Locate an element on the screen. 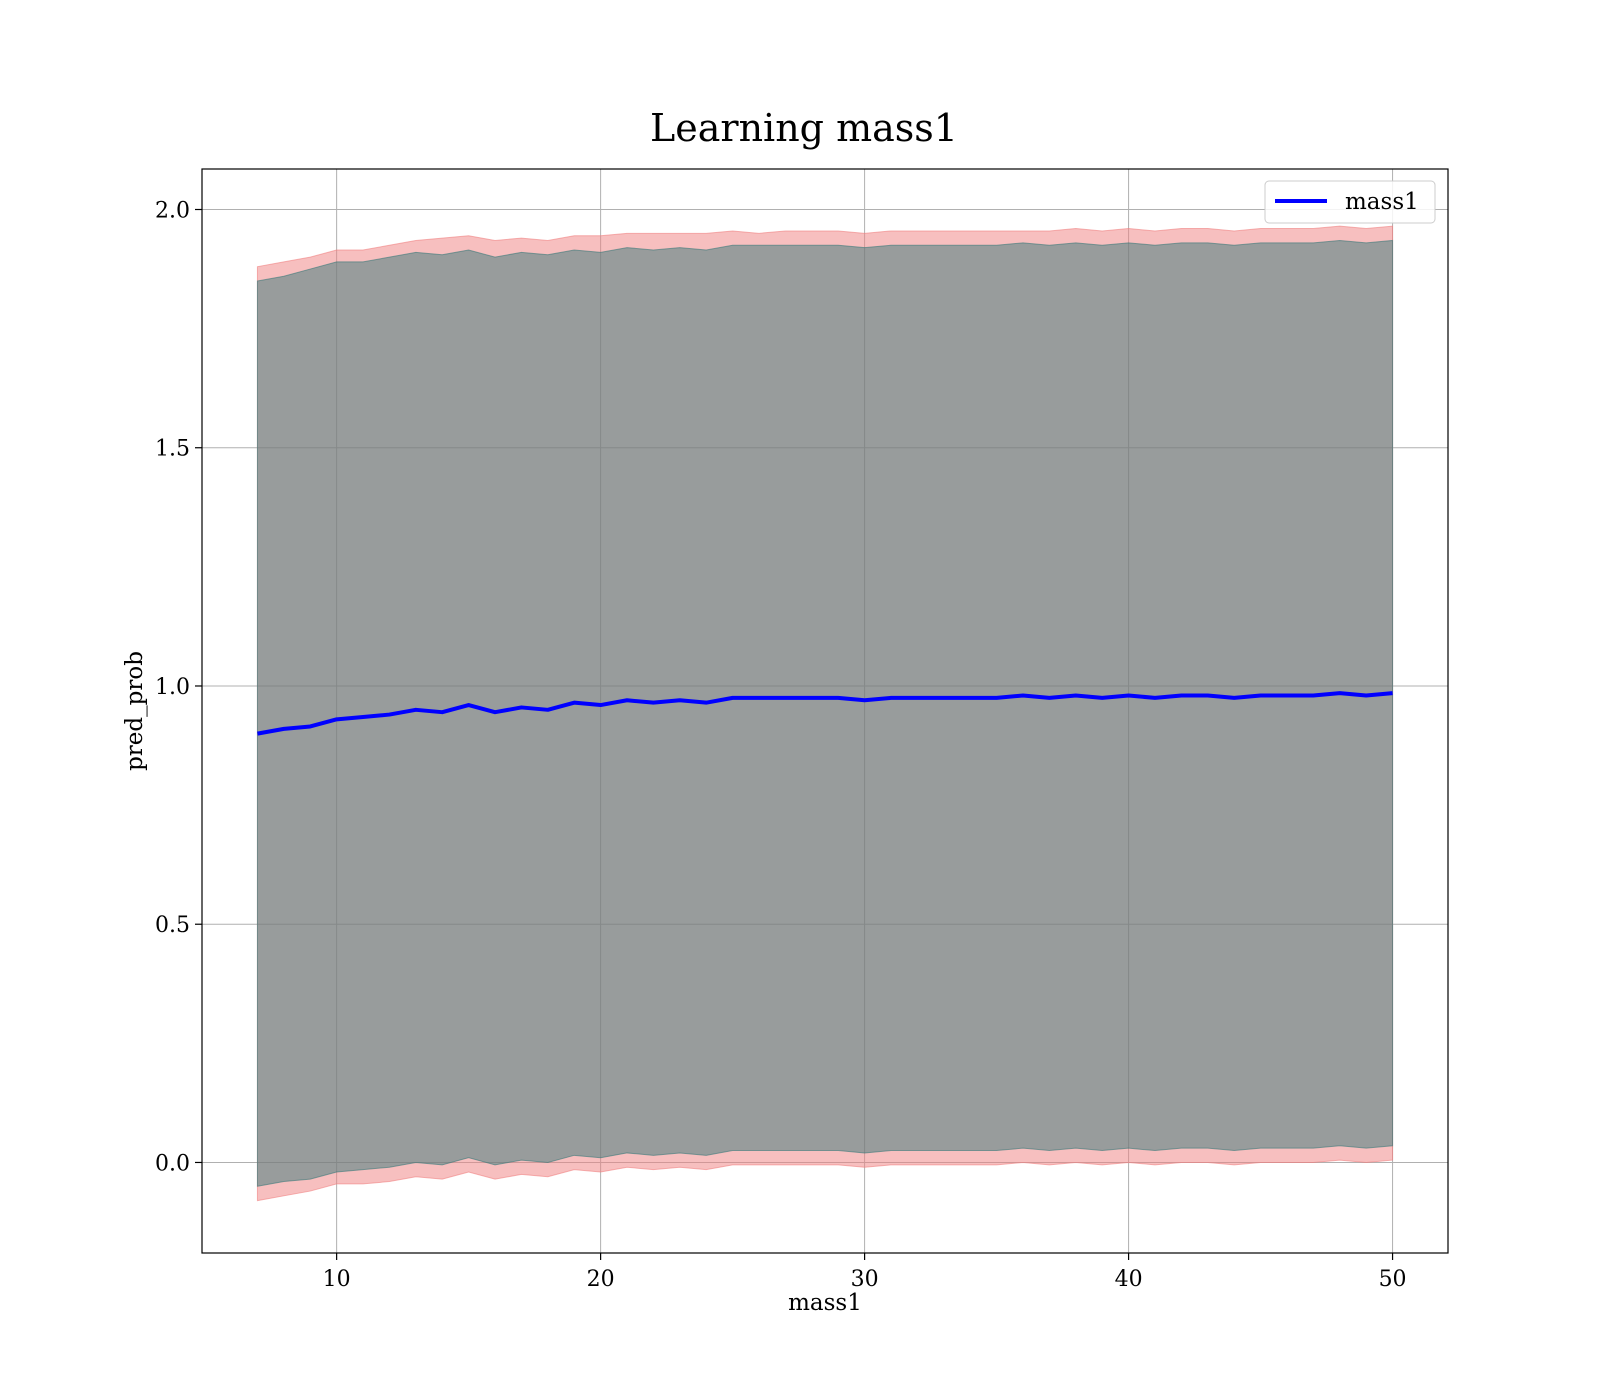  y-axis-ticks: 0.0 0.5 1.0 1.5 2.0 is located at coordinates (178, 687).